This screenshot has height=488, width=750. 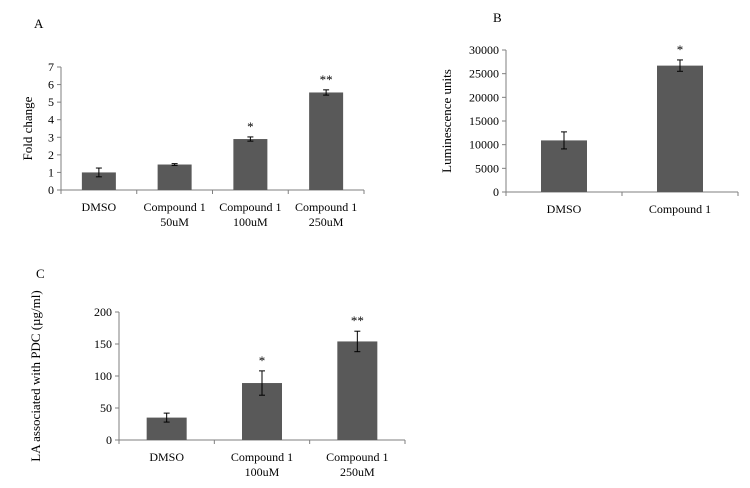 What do you see at coordinates (487, 168) in the screenshot?
I see `y-tick-label: 5000` at bounding box center [487, 168].